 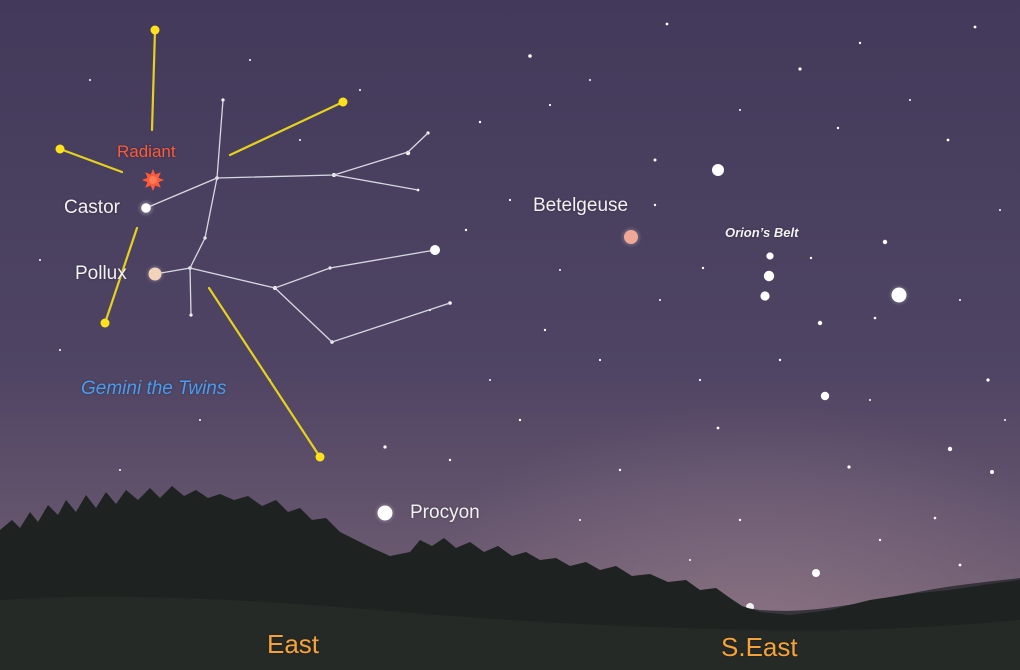 I want to click on castor-label: Castor, so click(x=92, y=207).